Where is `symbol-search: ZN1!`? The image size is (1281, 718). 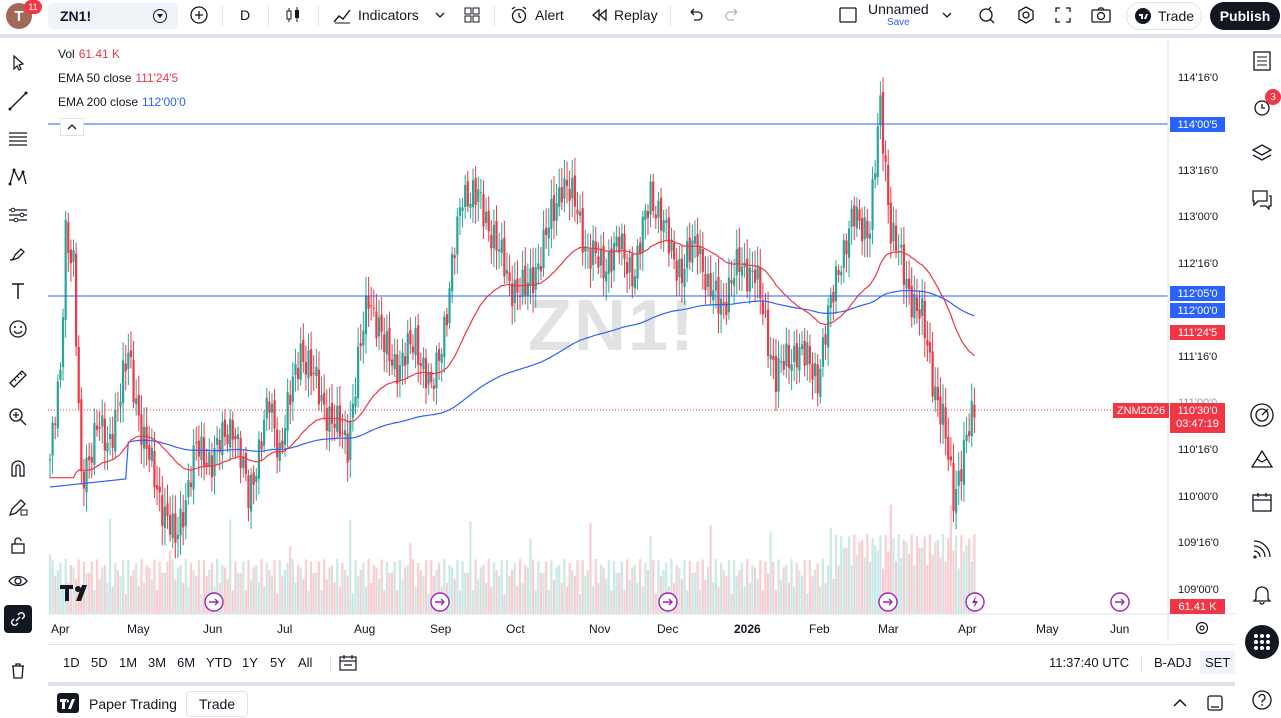 symbol-search: ZN1! is located at coordinates (113, 16).